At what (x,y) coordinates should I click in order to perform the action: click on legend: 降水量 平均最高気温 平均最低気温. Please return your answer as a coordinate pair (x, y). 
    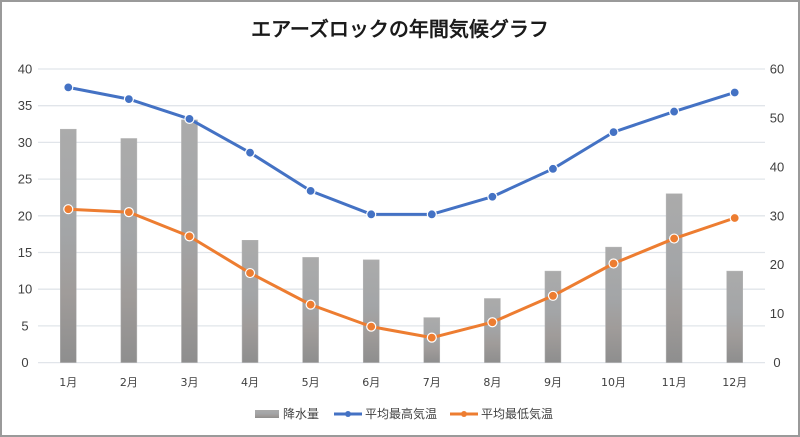
    Looking at the image, I should click on (404, 413).